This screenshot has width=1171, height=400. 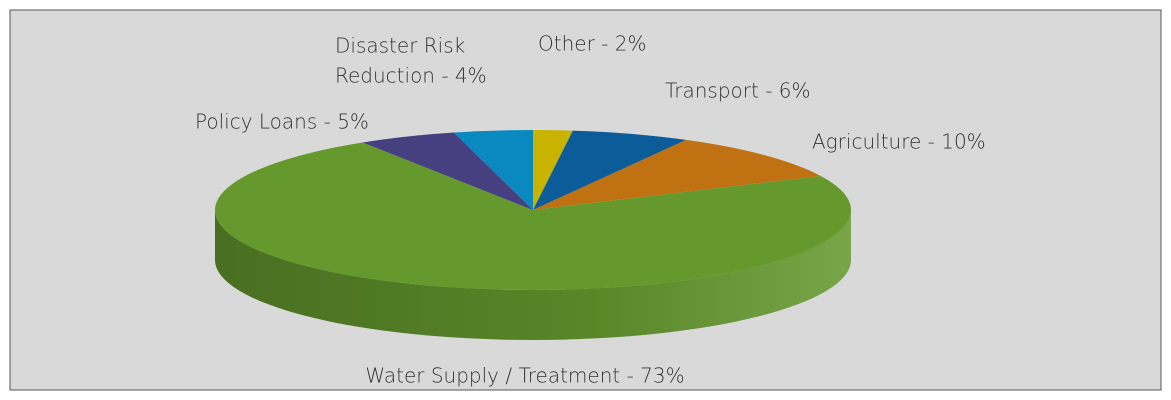 I want to click on slice-label: Policy Loans - 5%, so click(x=282, y=122).